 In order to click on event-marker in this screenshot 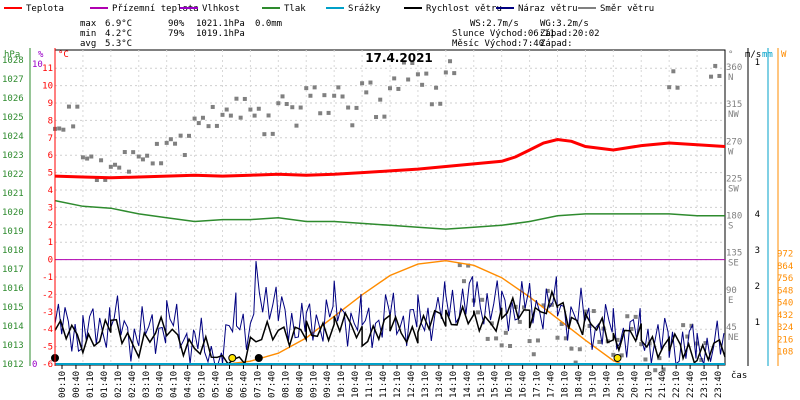, I will do `click(232, 358)`.